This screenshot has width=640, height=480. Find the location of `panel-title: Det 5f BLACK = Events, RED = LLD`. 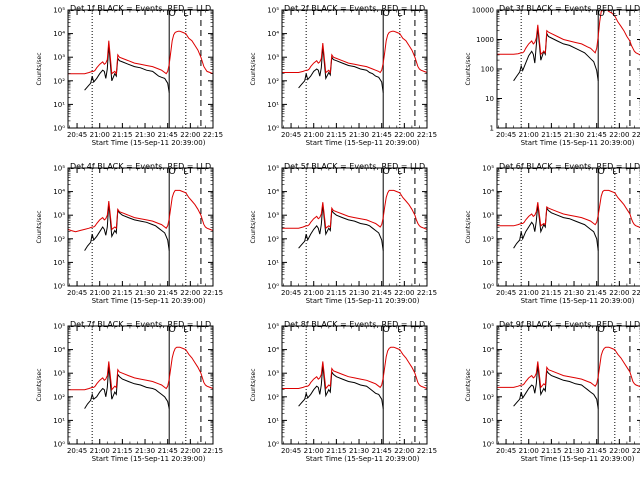

panel-title: Det 5f BLACK = Events, RED = LLD is located at coordinates (354, 166).